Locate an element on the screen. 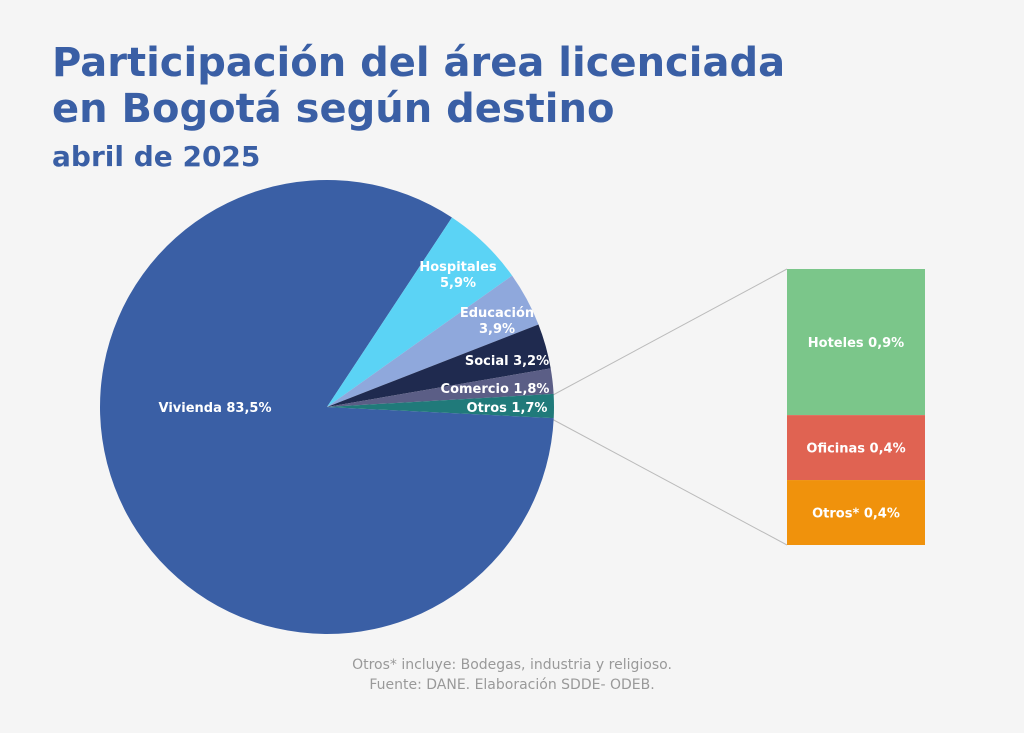 The image size is (1024, 733). slice-label: Vivienda 83,5% is located at coordinates (214, 408).